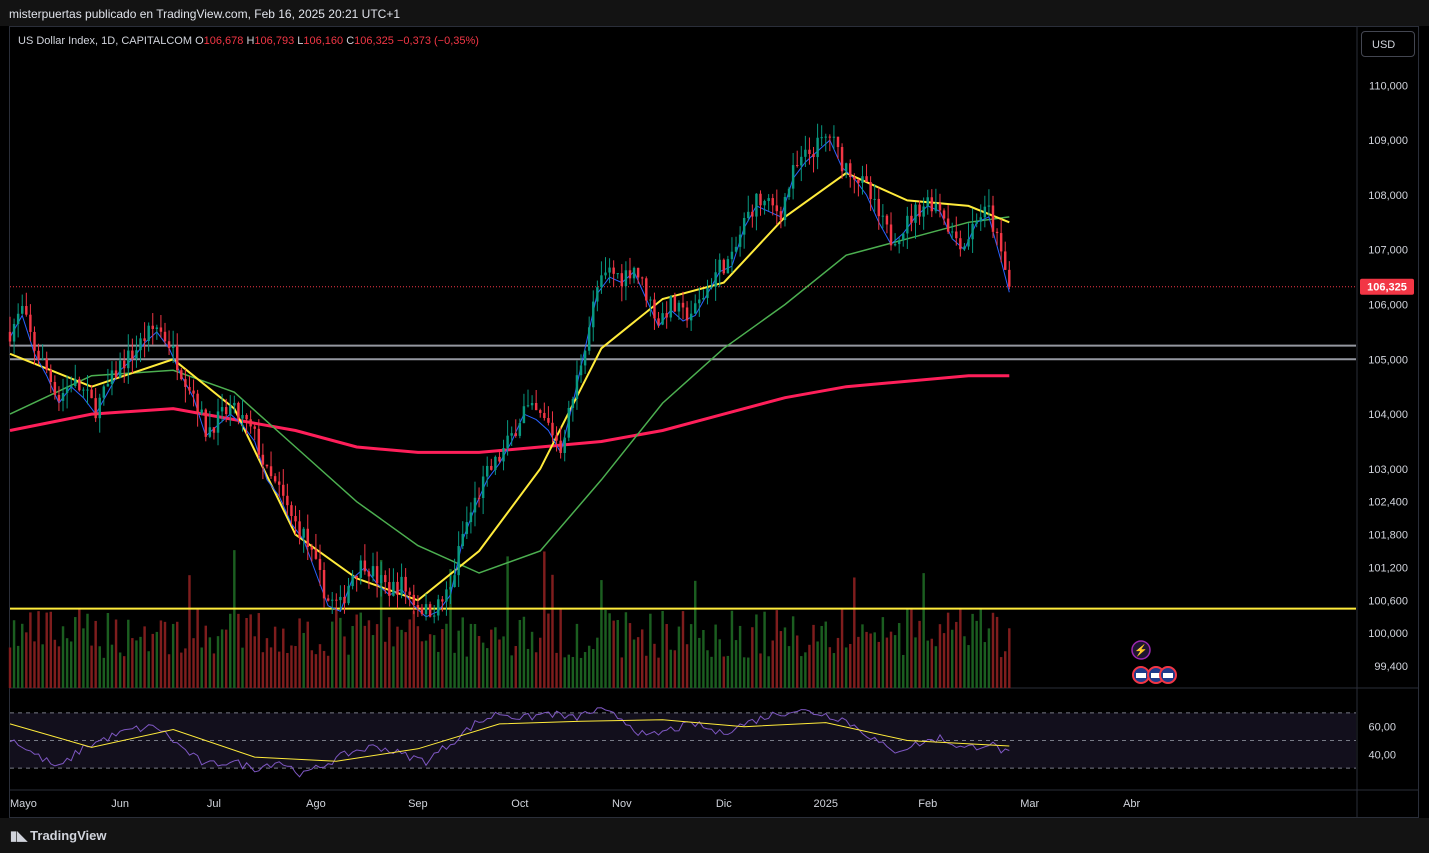 The image size is (1429, 853). What do you see at coordinates (316, 804) in the screenshot?
I see `time-tick-label: Ago` at bounding box center [316, 804].